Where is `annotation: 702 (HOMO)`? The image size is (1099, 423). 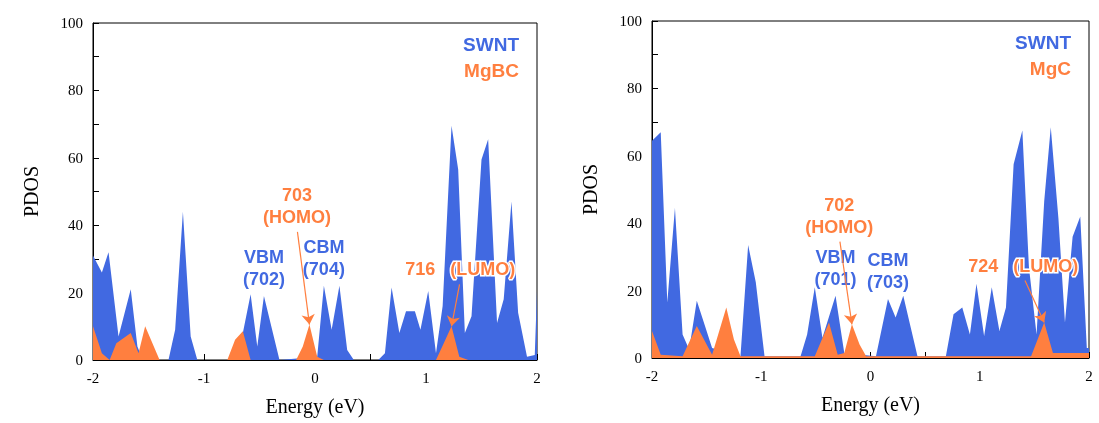
annotation: 702 (HOMO) is located at coordinates (839, 215).